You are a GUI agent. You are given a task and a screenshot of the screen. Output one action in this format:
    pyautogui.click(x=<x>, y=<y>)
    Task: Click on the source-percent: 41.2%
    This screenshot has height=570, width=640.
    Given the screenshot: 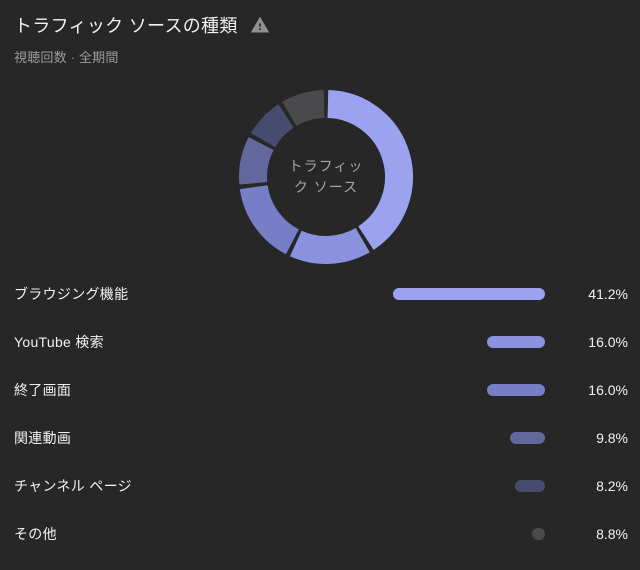 What is the action you would take?
    pyautogui.click(x=608, y=294)
    